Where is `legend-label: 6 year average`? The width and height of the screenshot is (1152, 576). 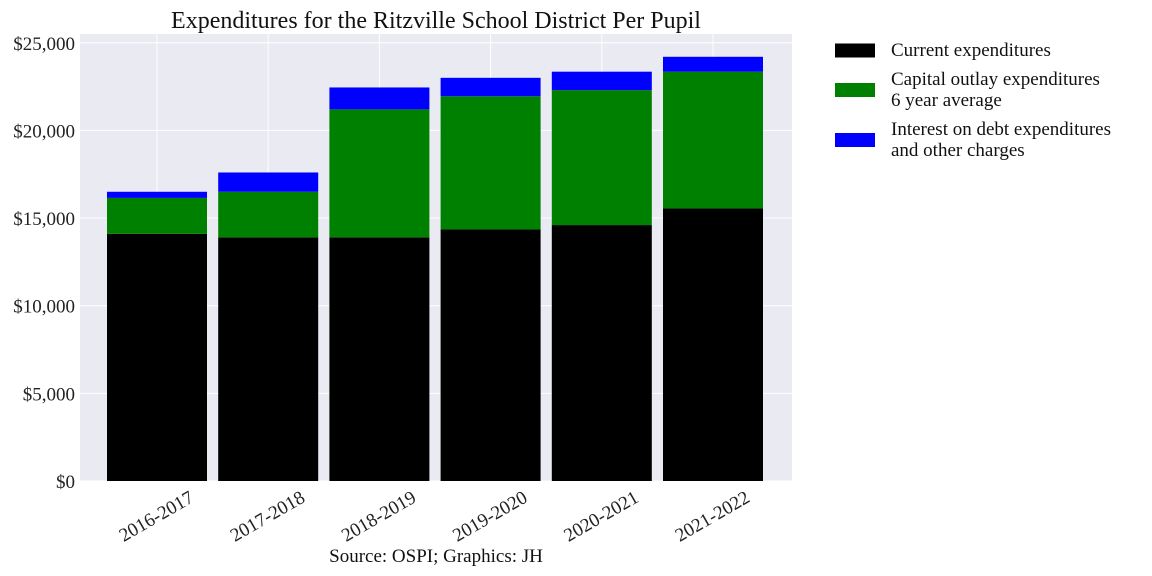 legend-label: 6 year average is located at coordinates (946, 100).